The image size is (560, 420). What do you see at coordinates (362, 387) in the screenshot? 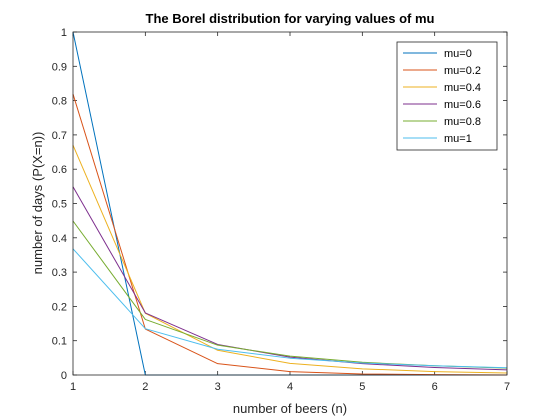
I see `x-tick-label: 5` at bounding box center [362, 387].